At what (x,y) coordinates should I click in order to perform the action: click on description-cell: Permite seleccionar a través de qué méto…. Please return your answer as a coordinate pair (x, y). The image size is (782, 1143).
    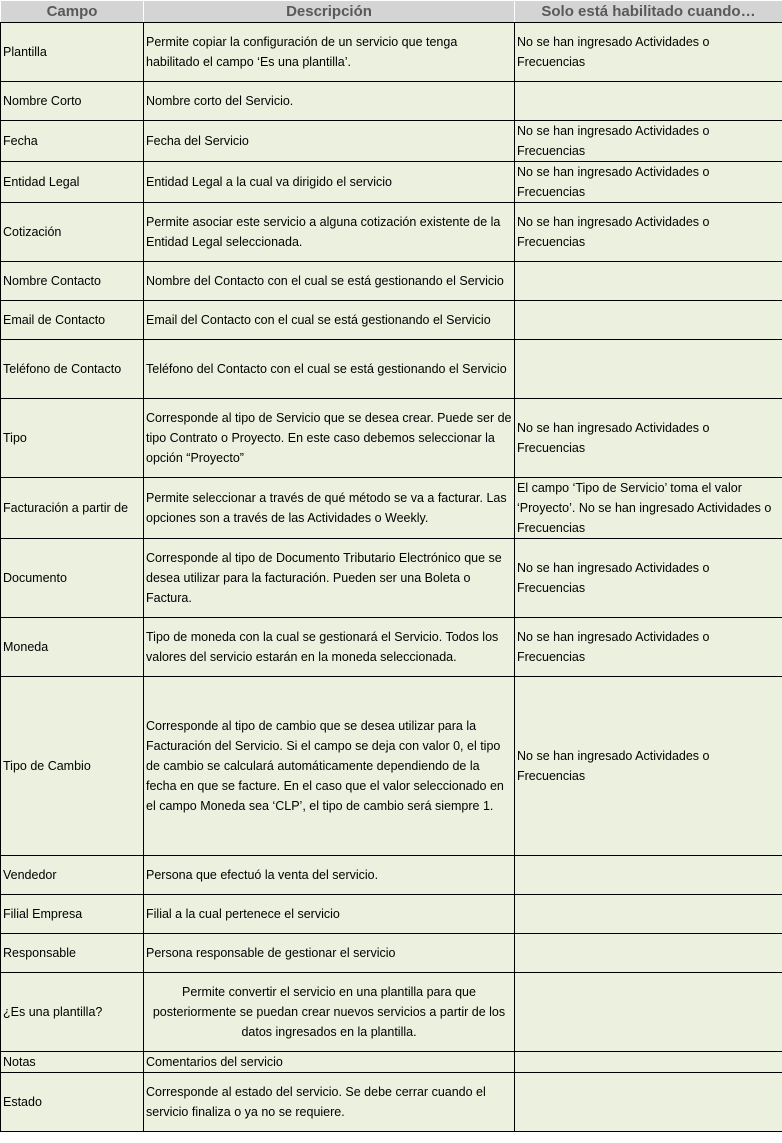
    Looking at the image, I should click on (329, 508).